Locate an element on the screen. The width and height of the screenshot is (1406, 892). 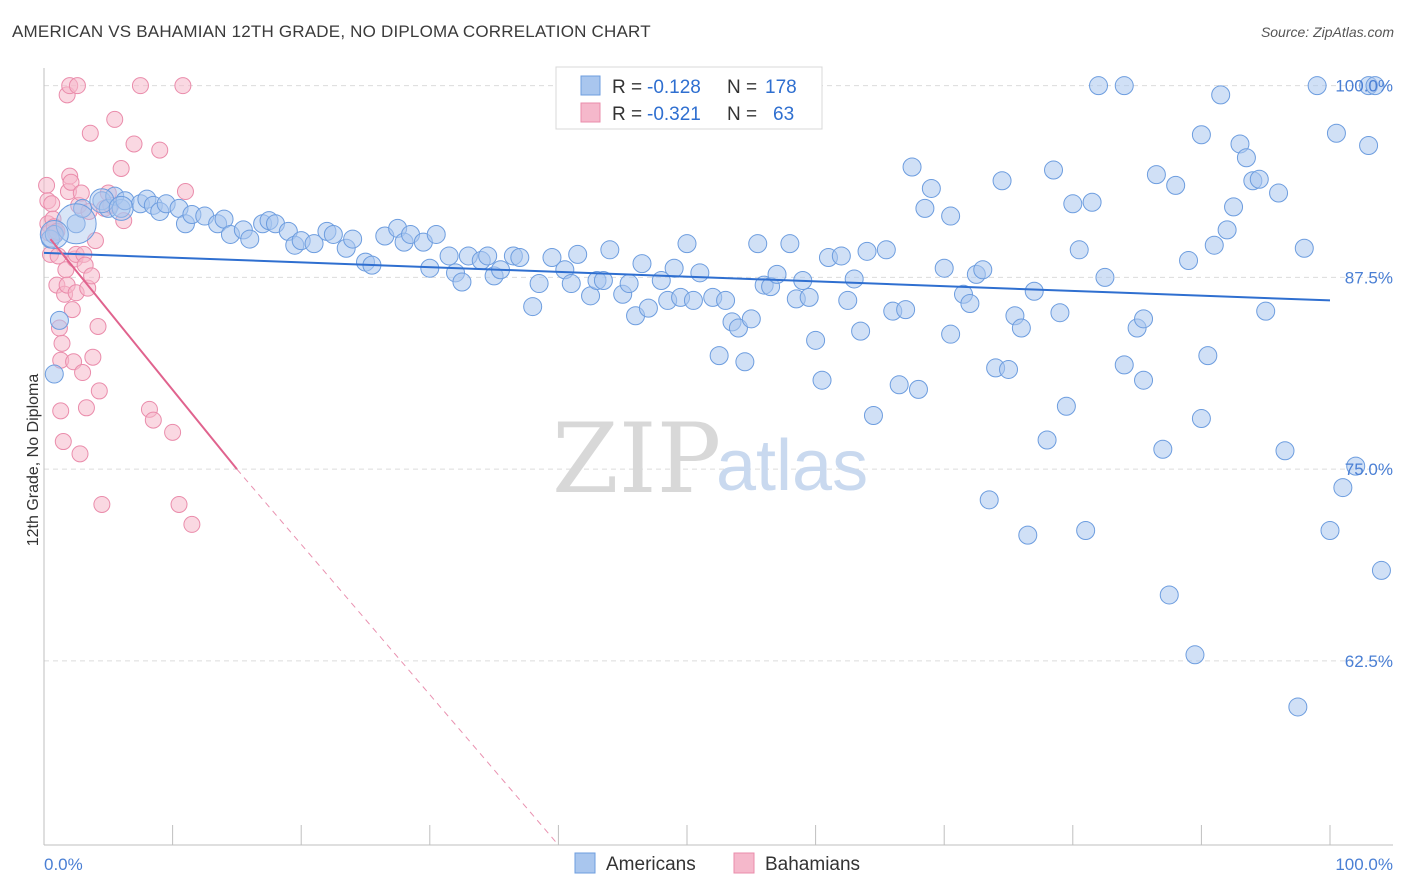
legend-bahamians-n-label: N = is located at coordinates (742, 114).